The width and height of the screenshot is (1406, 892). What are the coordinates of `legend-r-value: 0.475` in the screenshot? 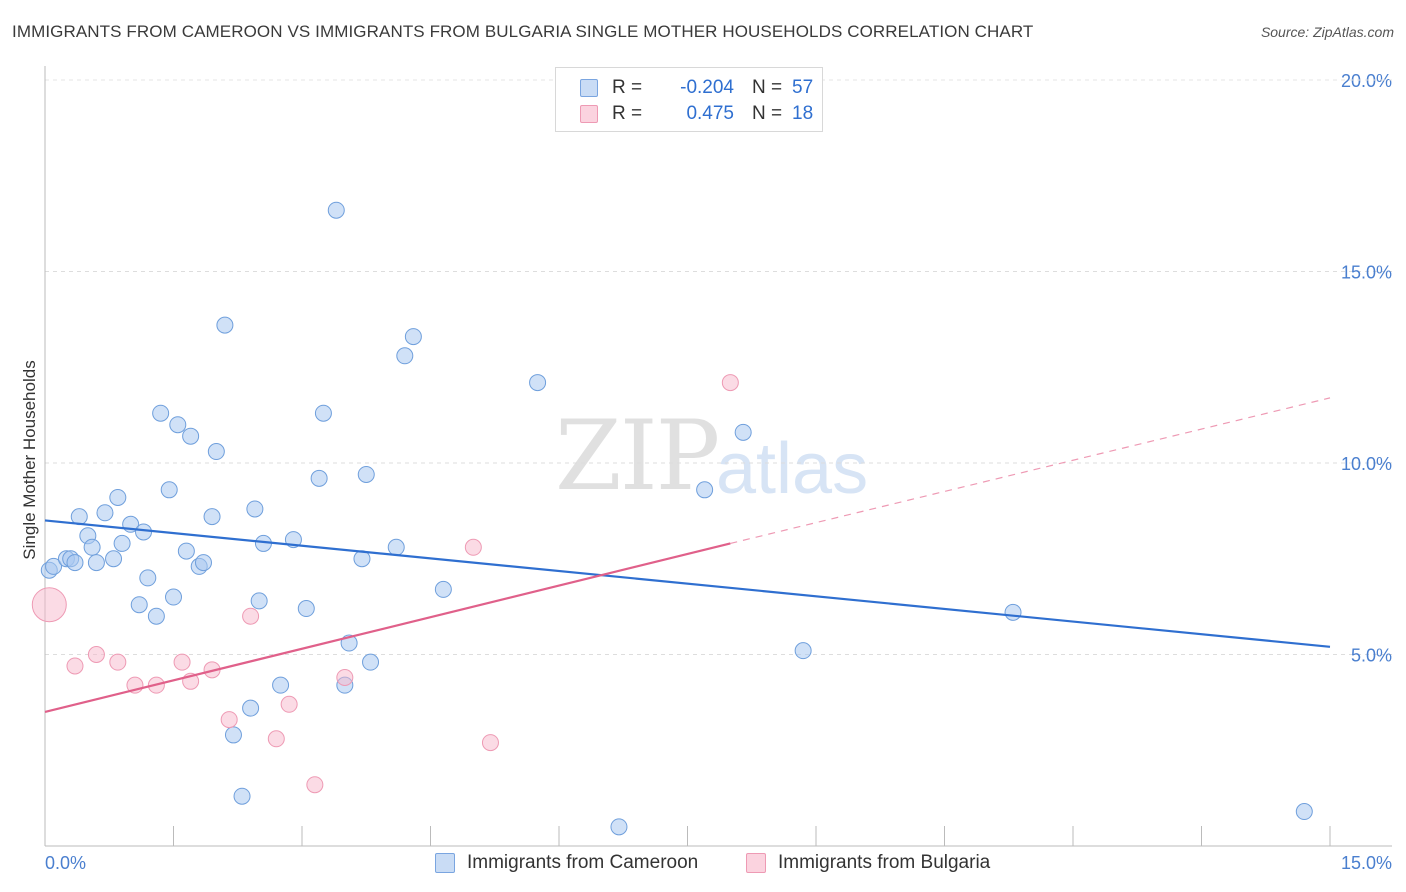 It's located at (710, 113).